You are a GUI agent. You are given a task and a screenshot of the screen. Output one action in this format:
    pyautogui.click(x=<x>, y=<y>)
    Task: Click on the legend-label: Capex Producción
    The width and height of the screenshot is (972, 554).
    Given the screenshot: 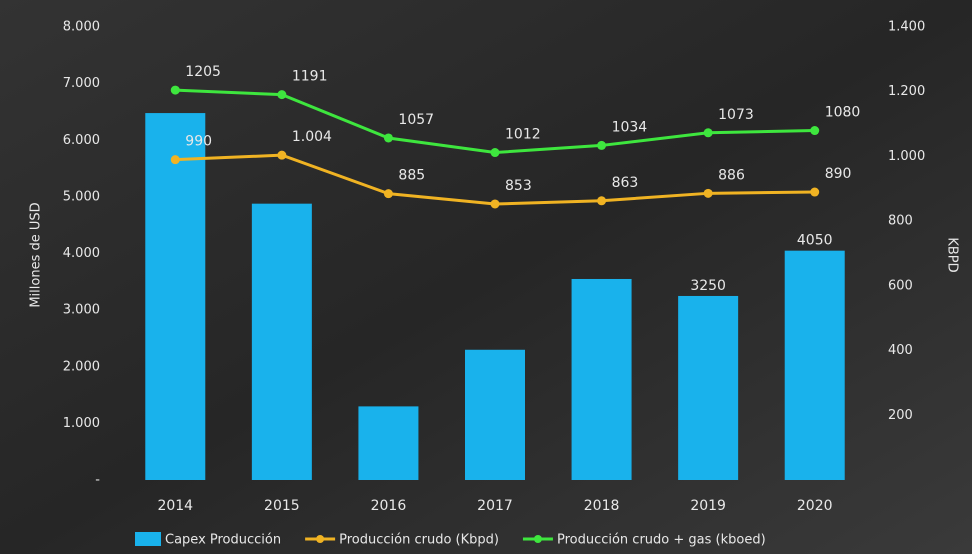 What is the action you would take?
    pyautogui.click(x=223, y=540)
    